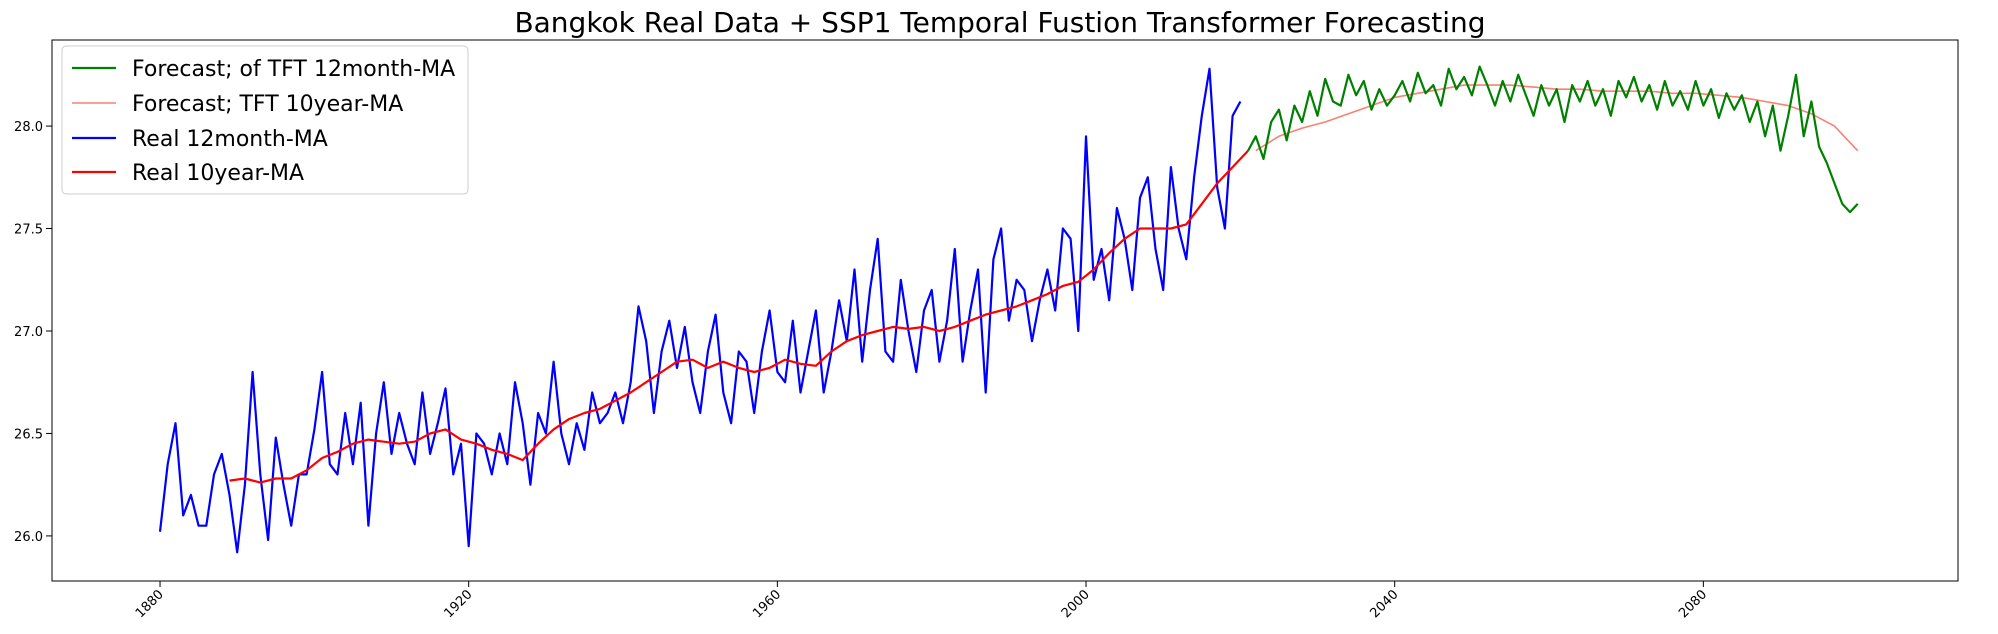 Image resolution: width=1998 pixels, height=634 pixels. I want to click on y-tick-label: 27.0, so click(28, 332).